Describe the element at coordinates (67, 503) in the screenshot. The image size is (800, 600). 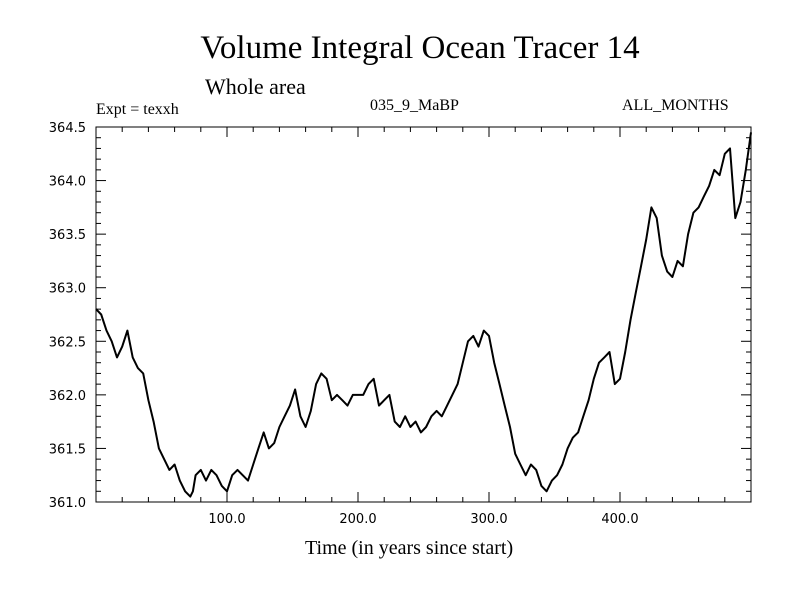
I see `y-tick-label: 361.0` at that location.